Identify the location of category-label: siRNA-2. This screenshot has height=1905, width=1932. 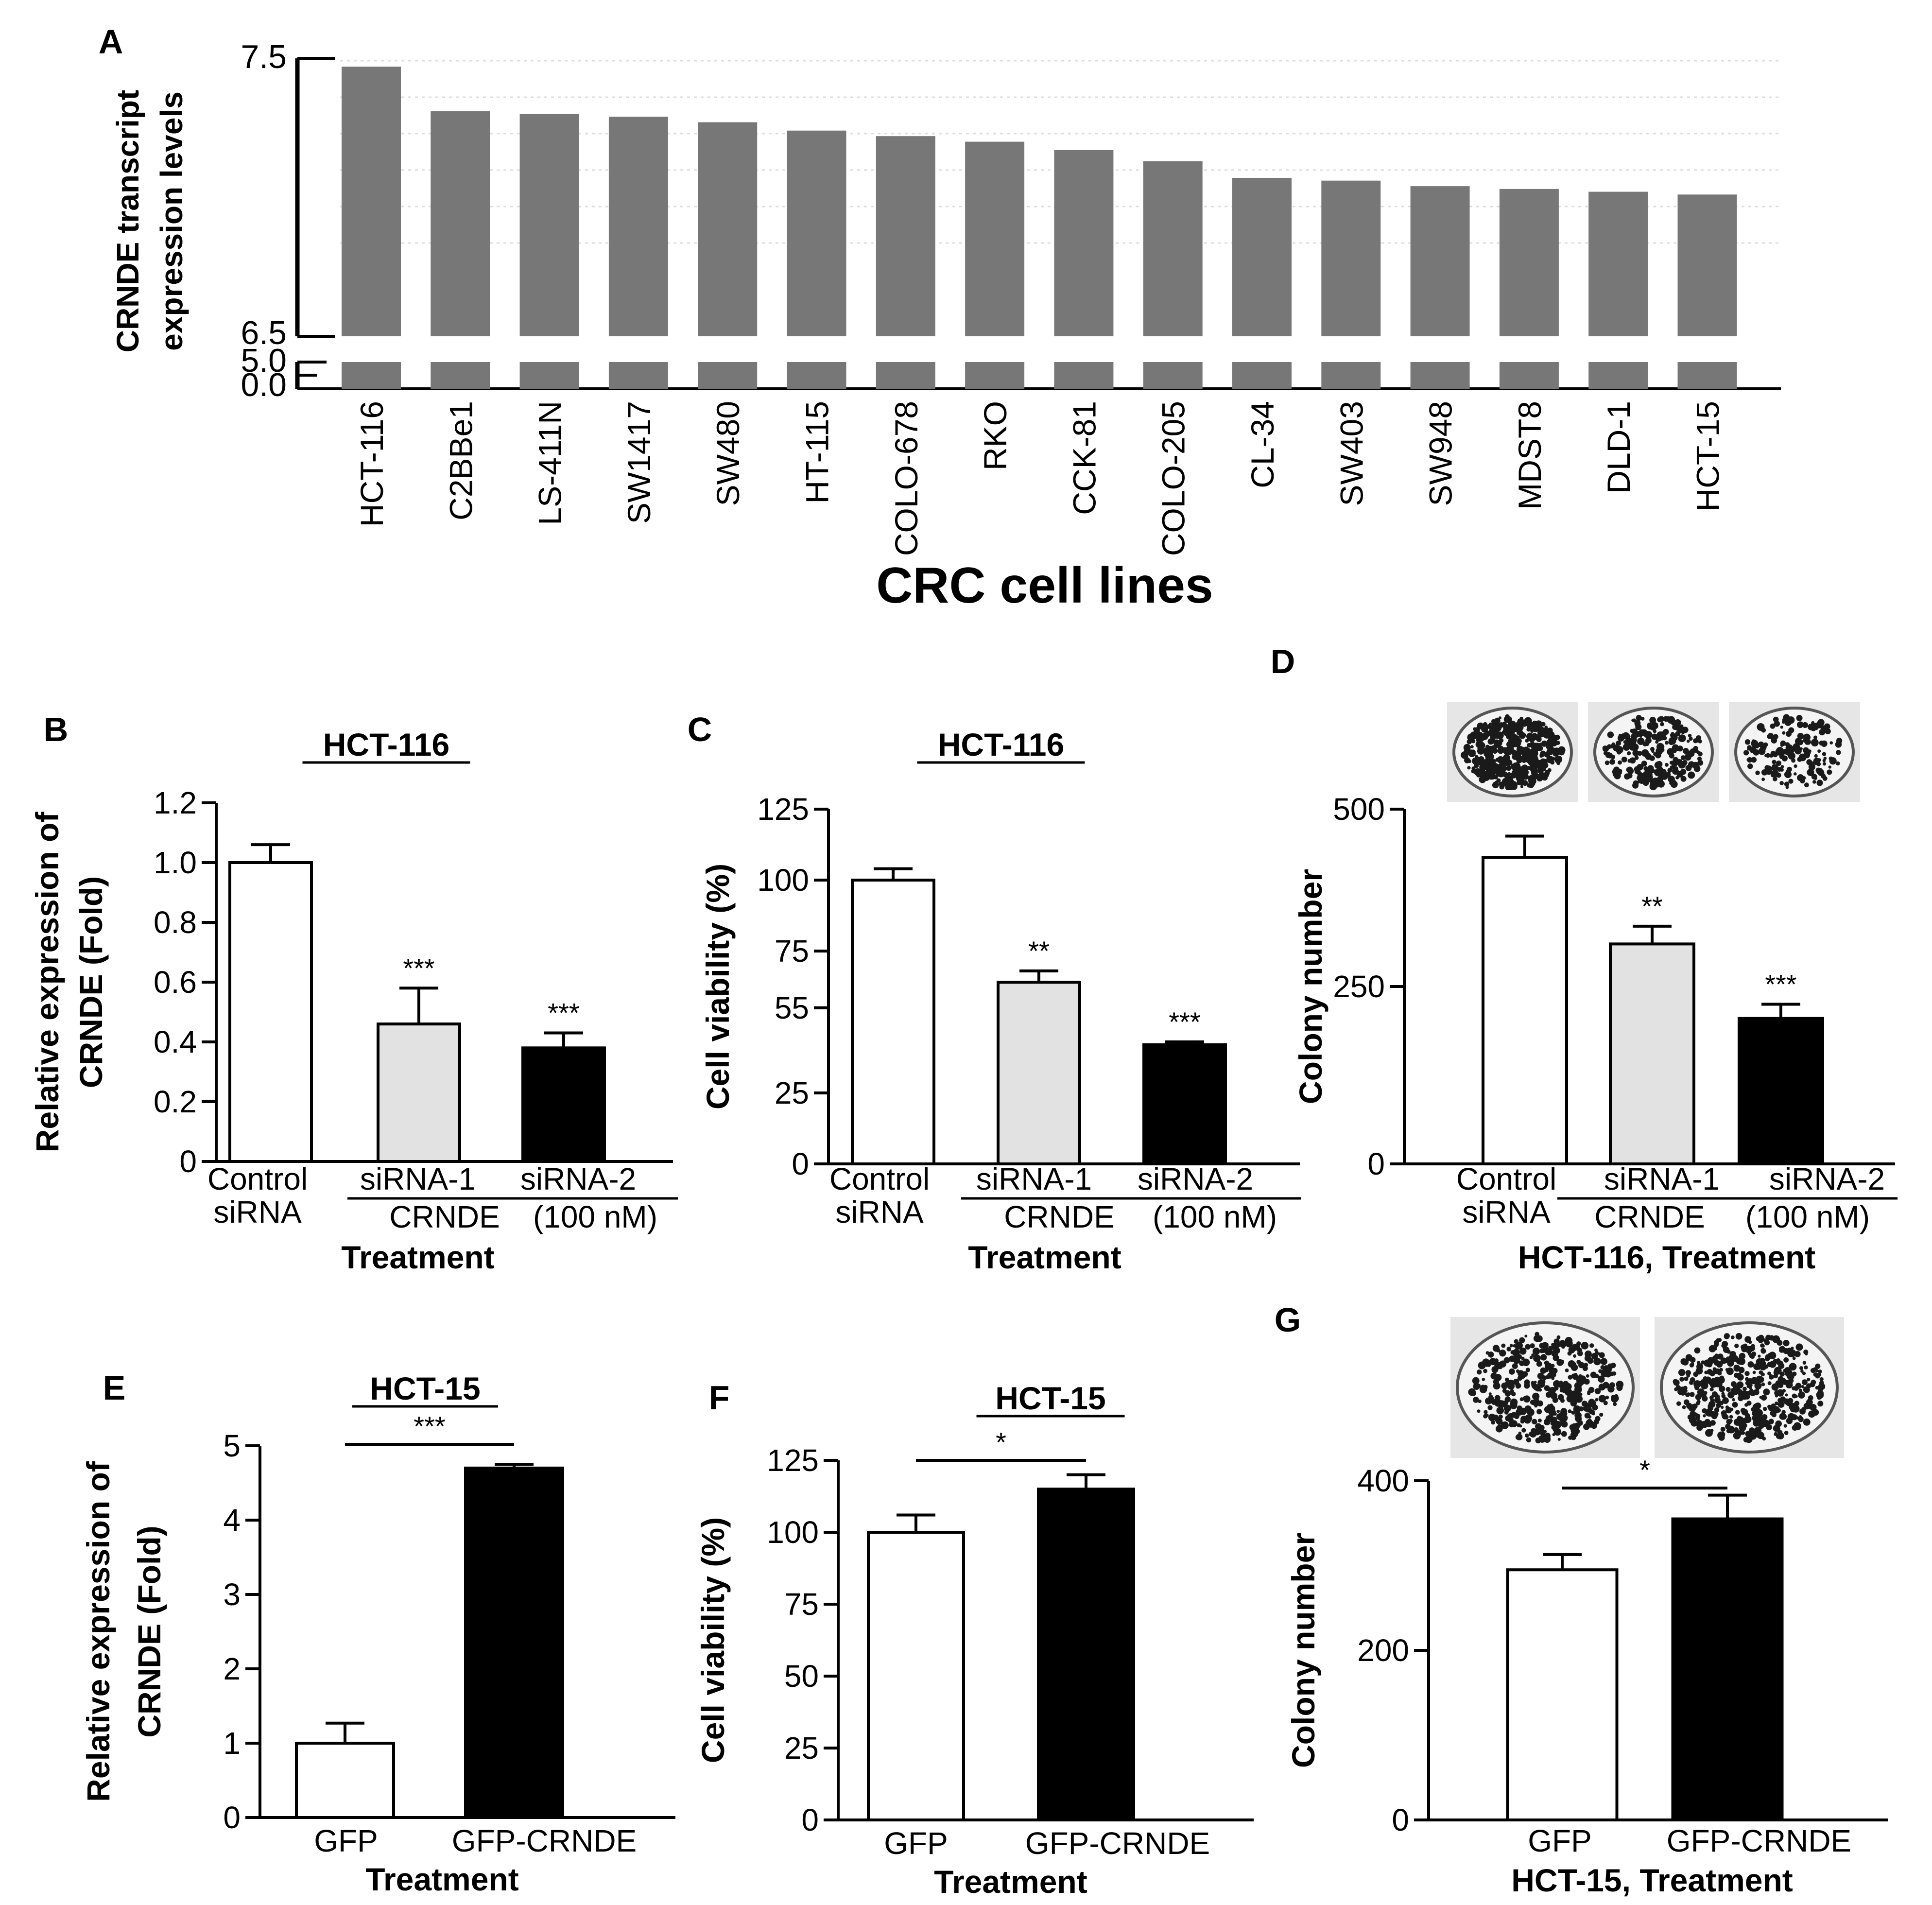
(1195, 1179).